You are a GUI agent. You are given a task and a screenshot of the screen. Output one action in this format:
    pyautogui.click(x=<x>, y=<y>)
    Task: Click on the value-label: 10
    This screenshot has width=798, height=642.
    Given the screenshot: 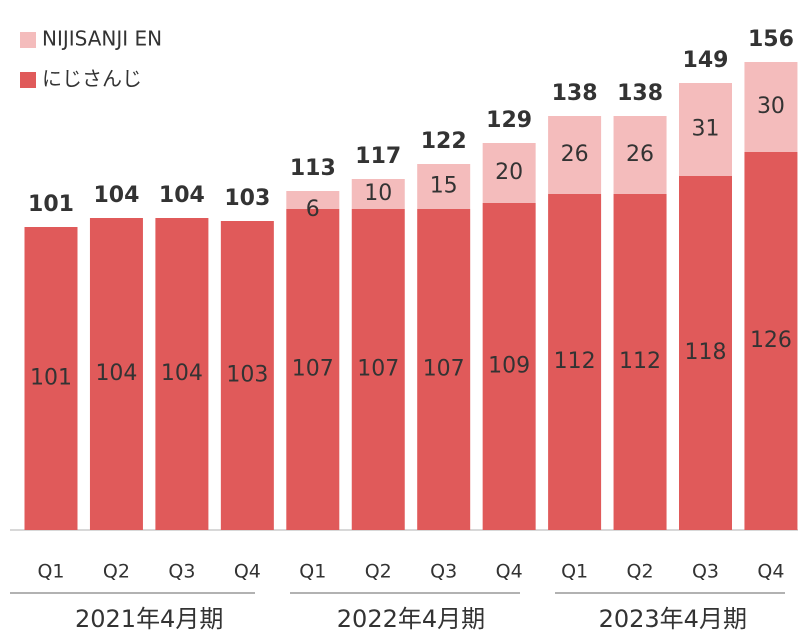 What is the action you would take?
    pyautogui.click(x=378, y=193)
    